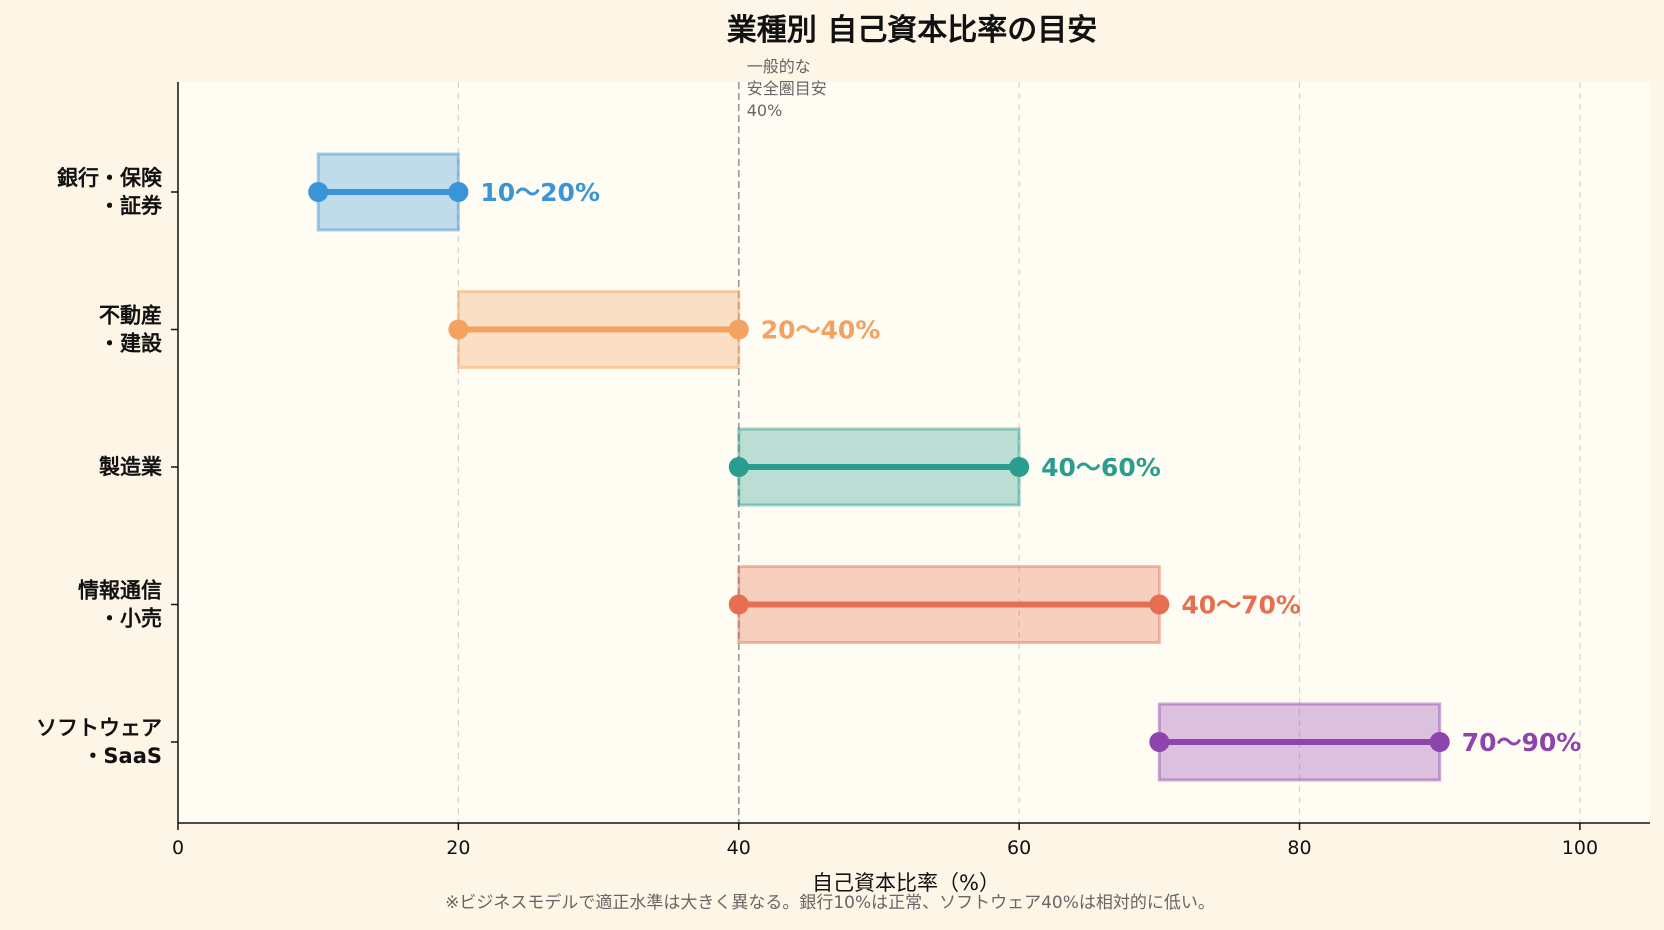 The image size is (1664, 930). I want to click on range-value-label: 40〜60%, so click(1101, 467).